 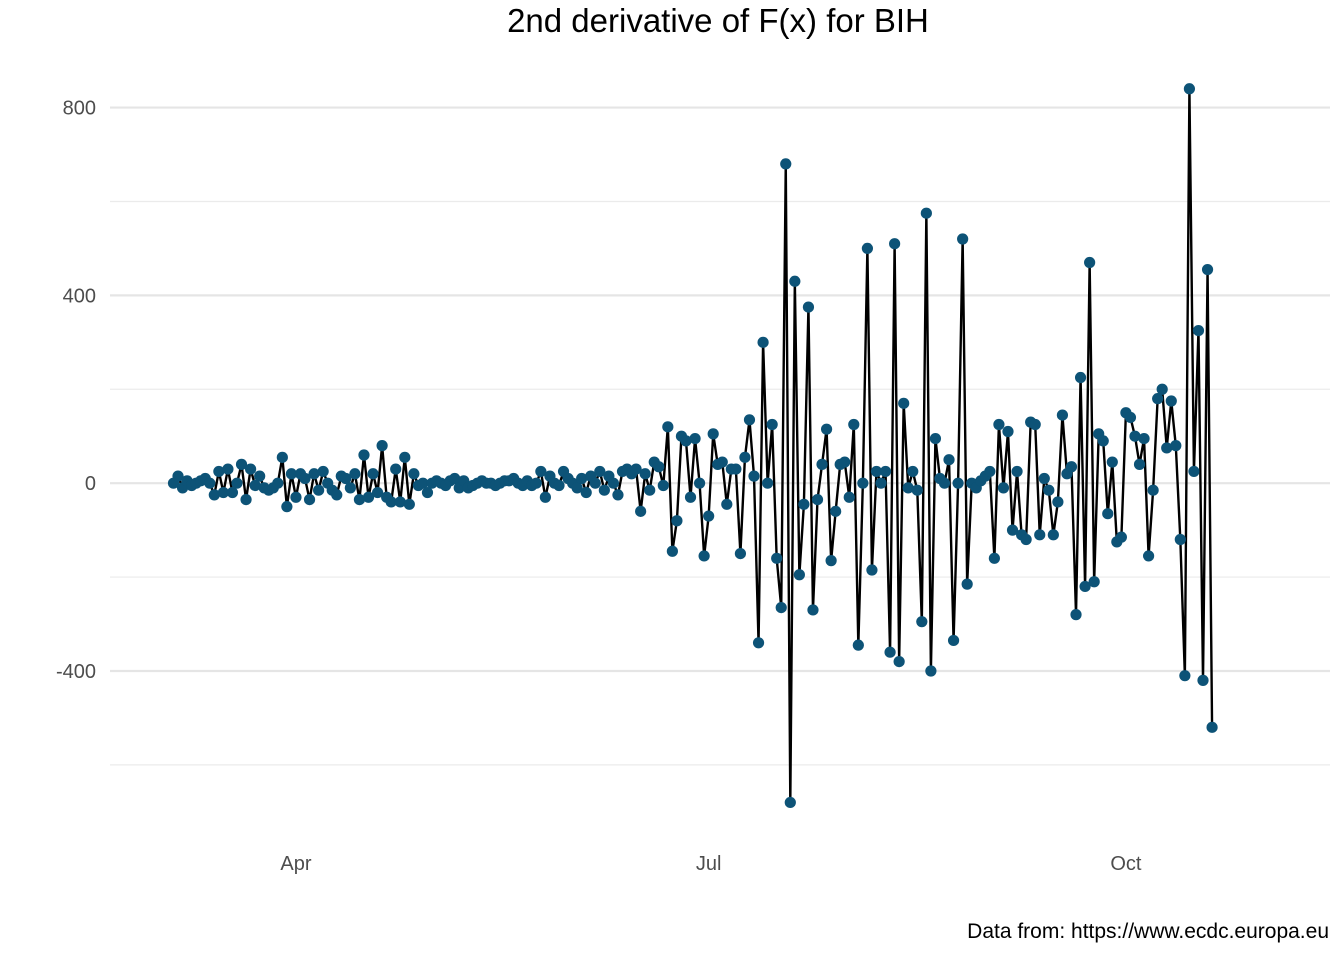 What do you see at coordinates (79, 109) in the screenshot?
I see `y-tick-label: 800` at bounding box center [79, 109].